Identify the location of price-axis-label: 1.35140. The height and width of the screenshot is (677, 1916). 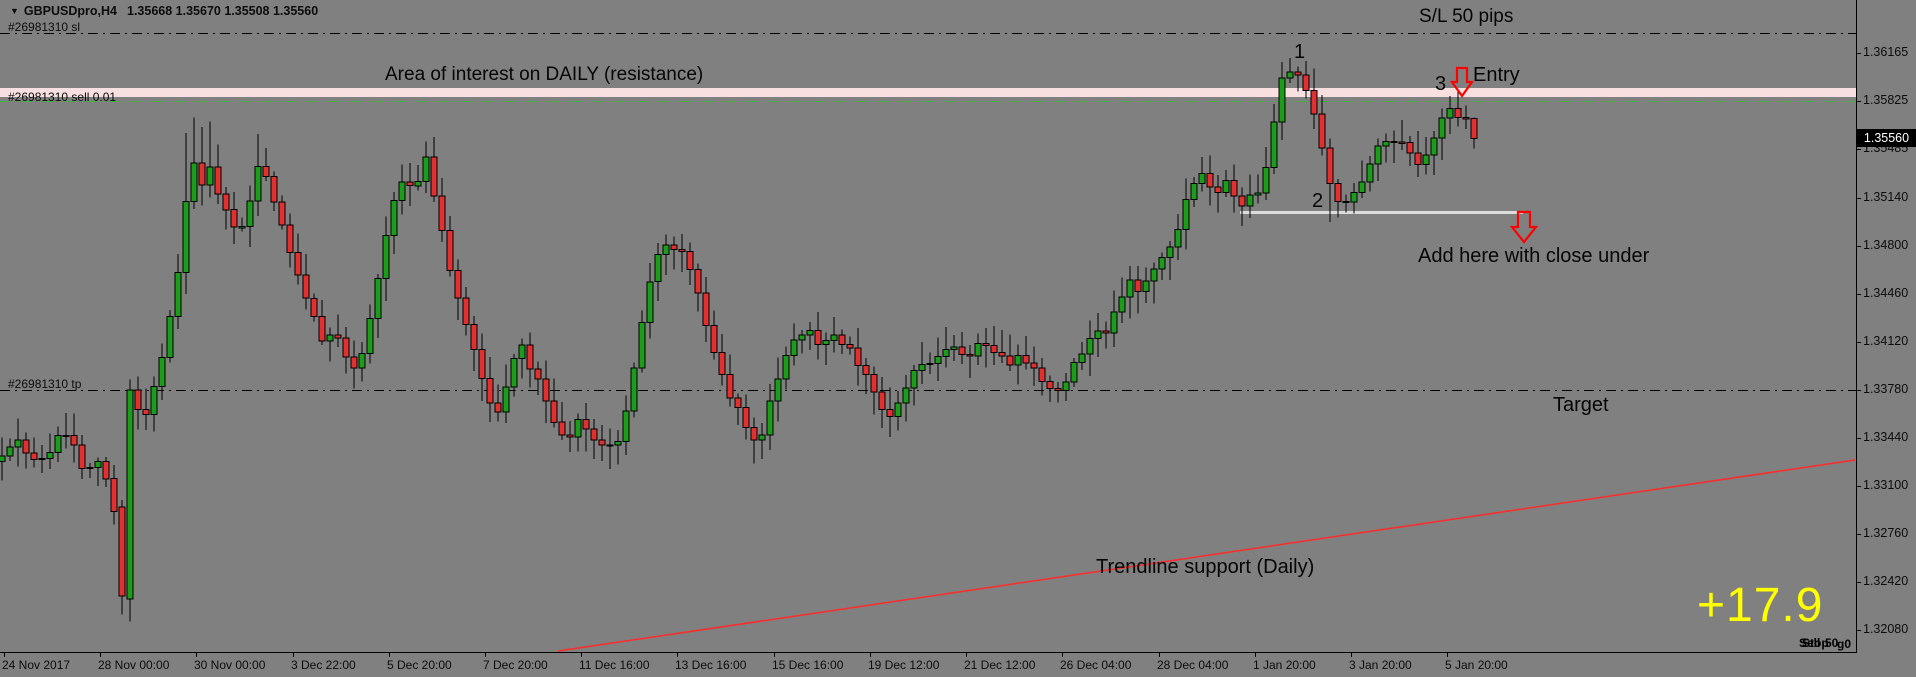
(1886, 196).